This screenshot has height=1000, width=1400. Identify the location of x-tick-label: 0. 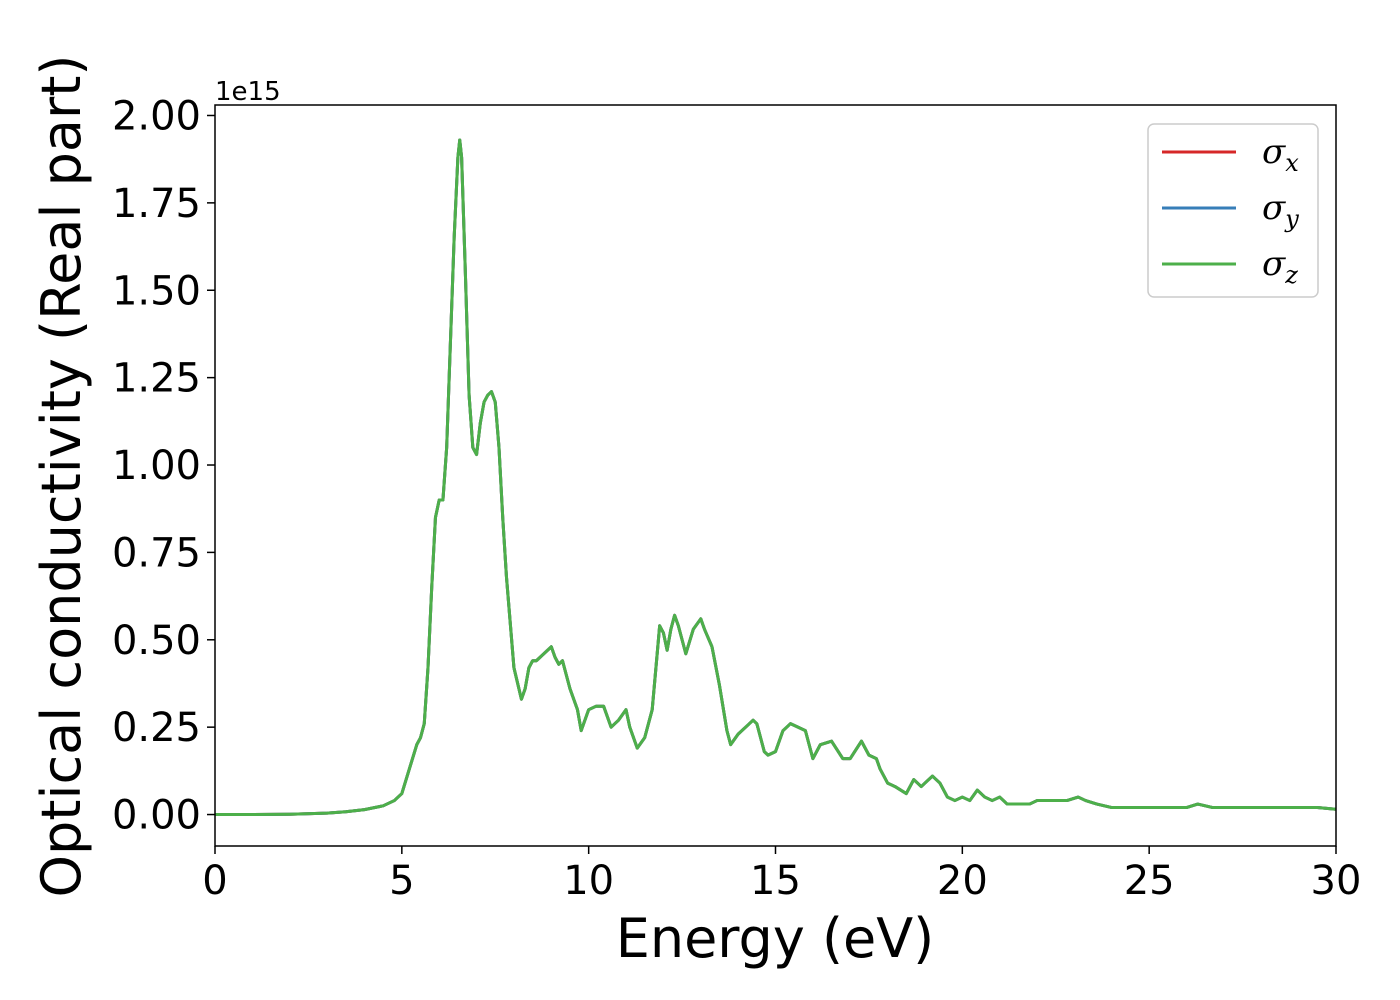
(214, 881).